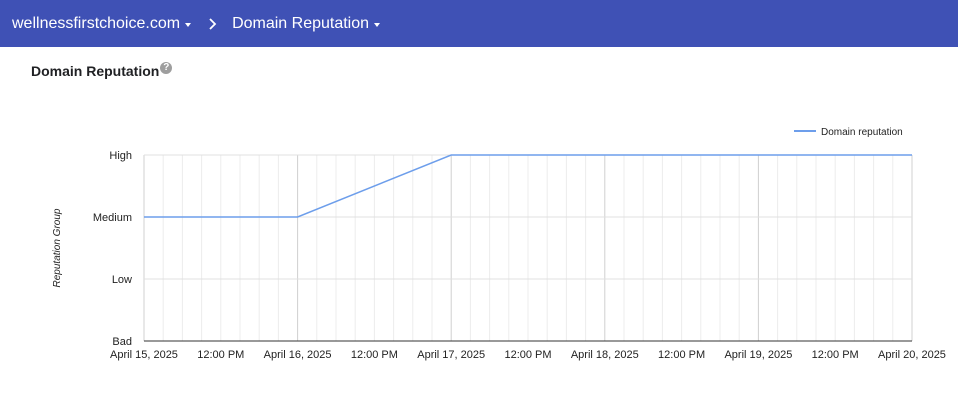  Describe the element at coordinates (96, 23) in the screenshot. I see `domain-selector-label: wellnessfirstchoice.com` at that location.